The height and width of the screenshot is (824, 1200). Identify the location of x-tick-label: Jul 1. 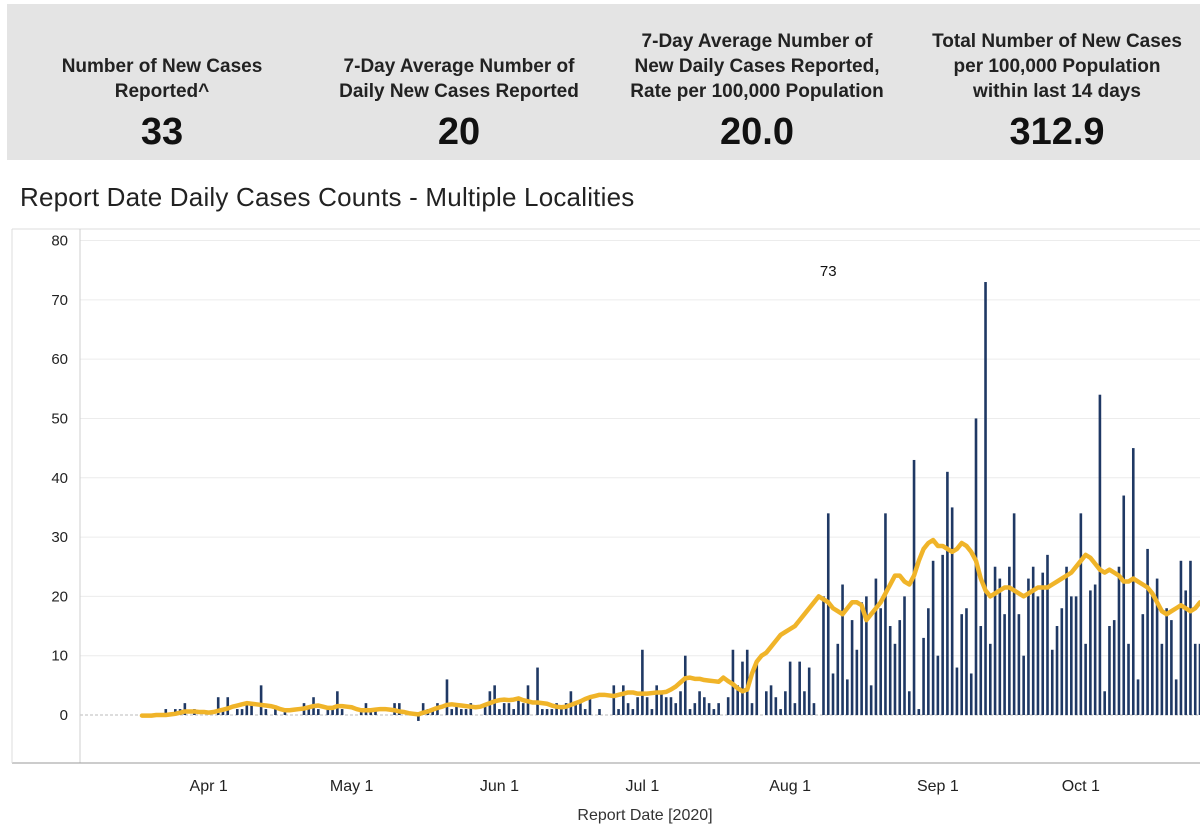
(642, 786).